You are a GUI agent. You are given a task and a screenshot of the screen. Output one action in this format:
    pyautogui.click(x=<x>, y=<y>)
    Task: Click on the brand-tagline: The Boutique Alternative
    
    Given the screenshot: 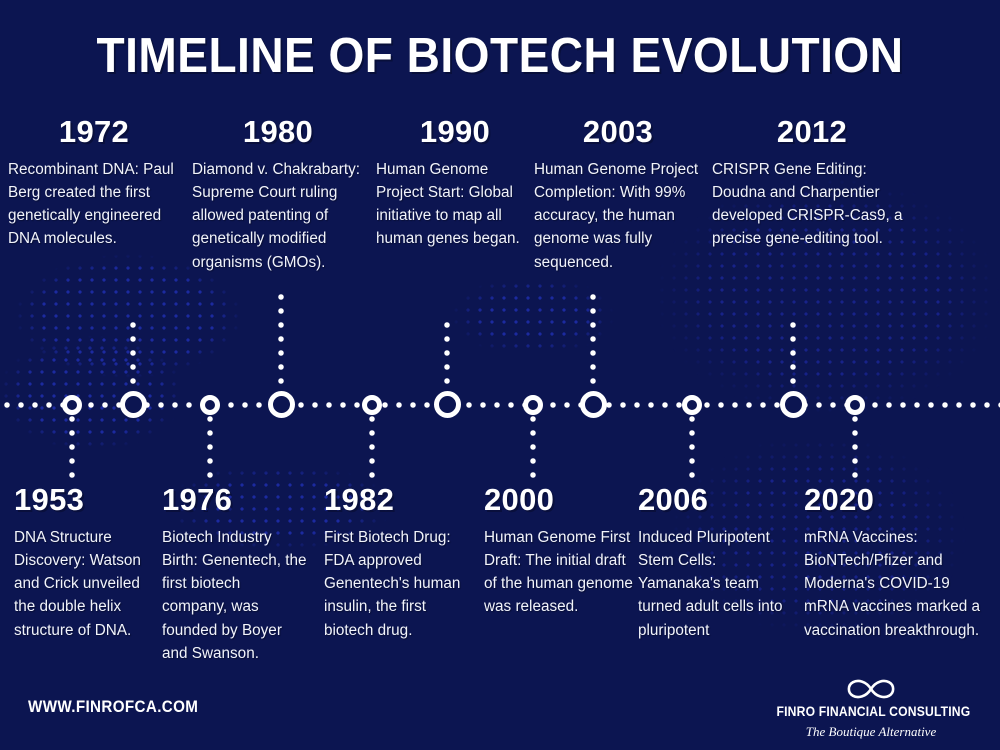 What is the action you would take?
    pyautogui.click(x=871, y=731)
    